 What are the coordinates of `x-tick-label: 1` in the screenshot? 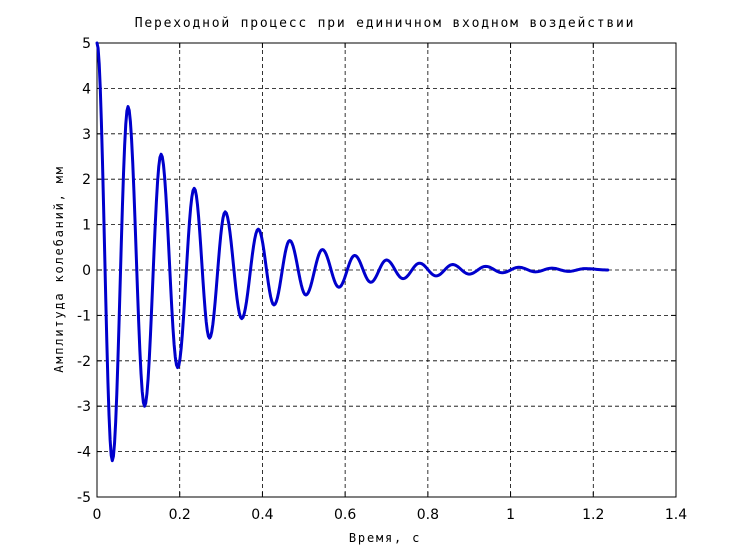 It's located at (510, 515).